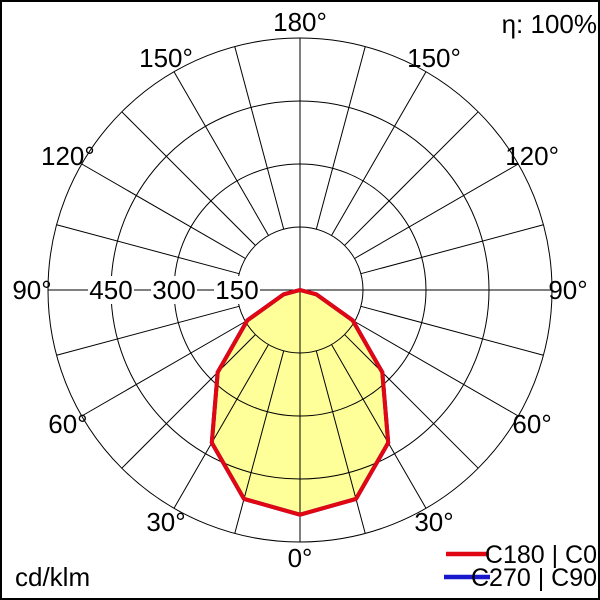  Describe the element at coordinates (541, 555) in the screenshot. I see `legend-label-c180-c0: C180 | C0` at that location.